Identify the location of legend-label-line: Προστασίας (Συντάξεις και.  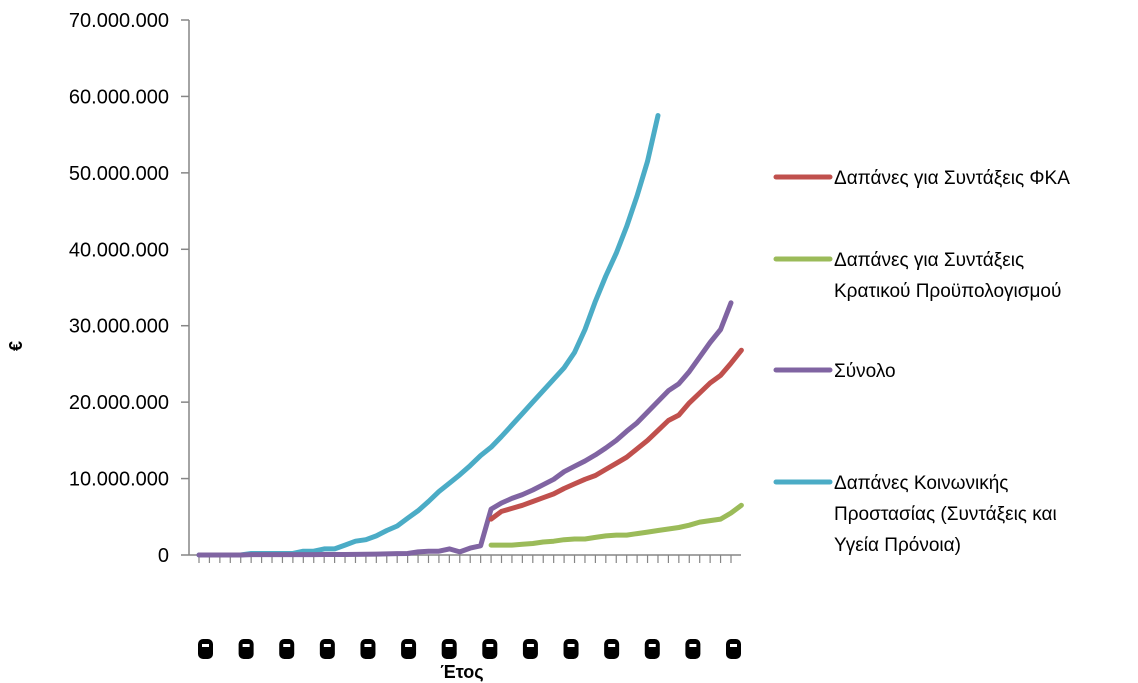
(945, 514).